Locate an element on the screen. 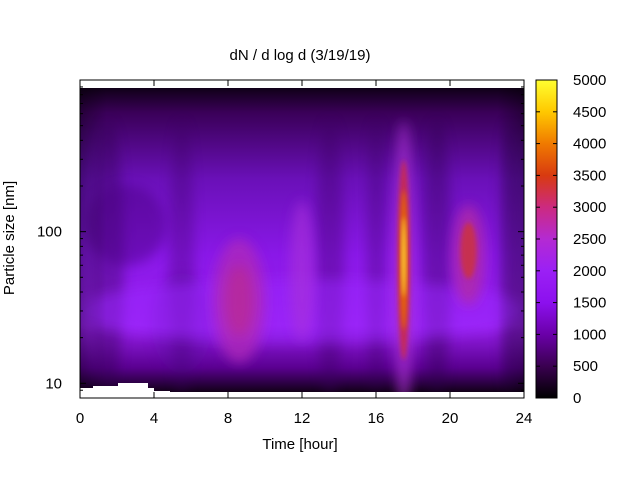 The height and width of the screenshot is (485, 640). colorbar-tick-label: 500 is located at coordinates (585, 366).